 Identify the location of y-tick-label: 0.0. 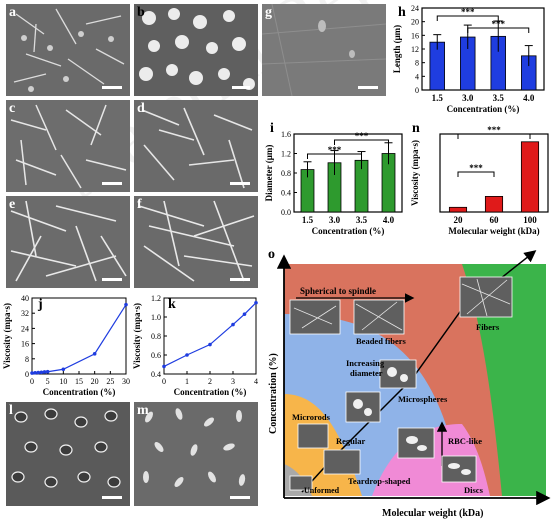
(286, 212).